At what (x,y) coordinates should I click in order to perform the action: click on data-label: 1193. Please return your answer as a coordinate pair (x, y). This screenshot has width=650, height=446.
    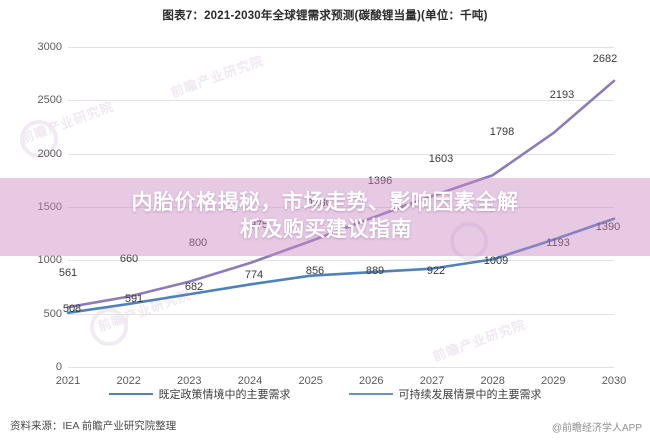
    Looking at the image, I should click on (558, 243).